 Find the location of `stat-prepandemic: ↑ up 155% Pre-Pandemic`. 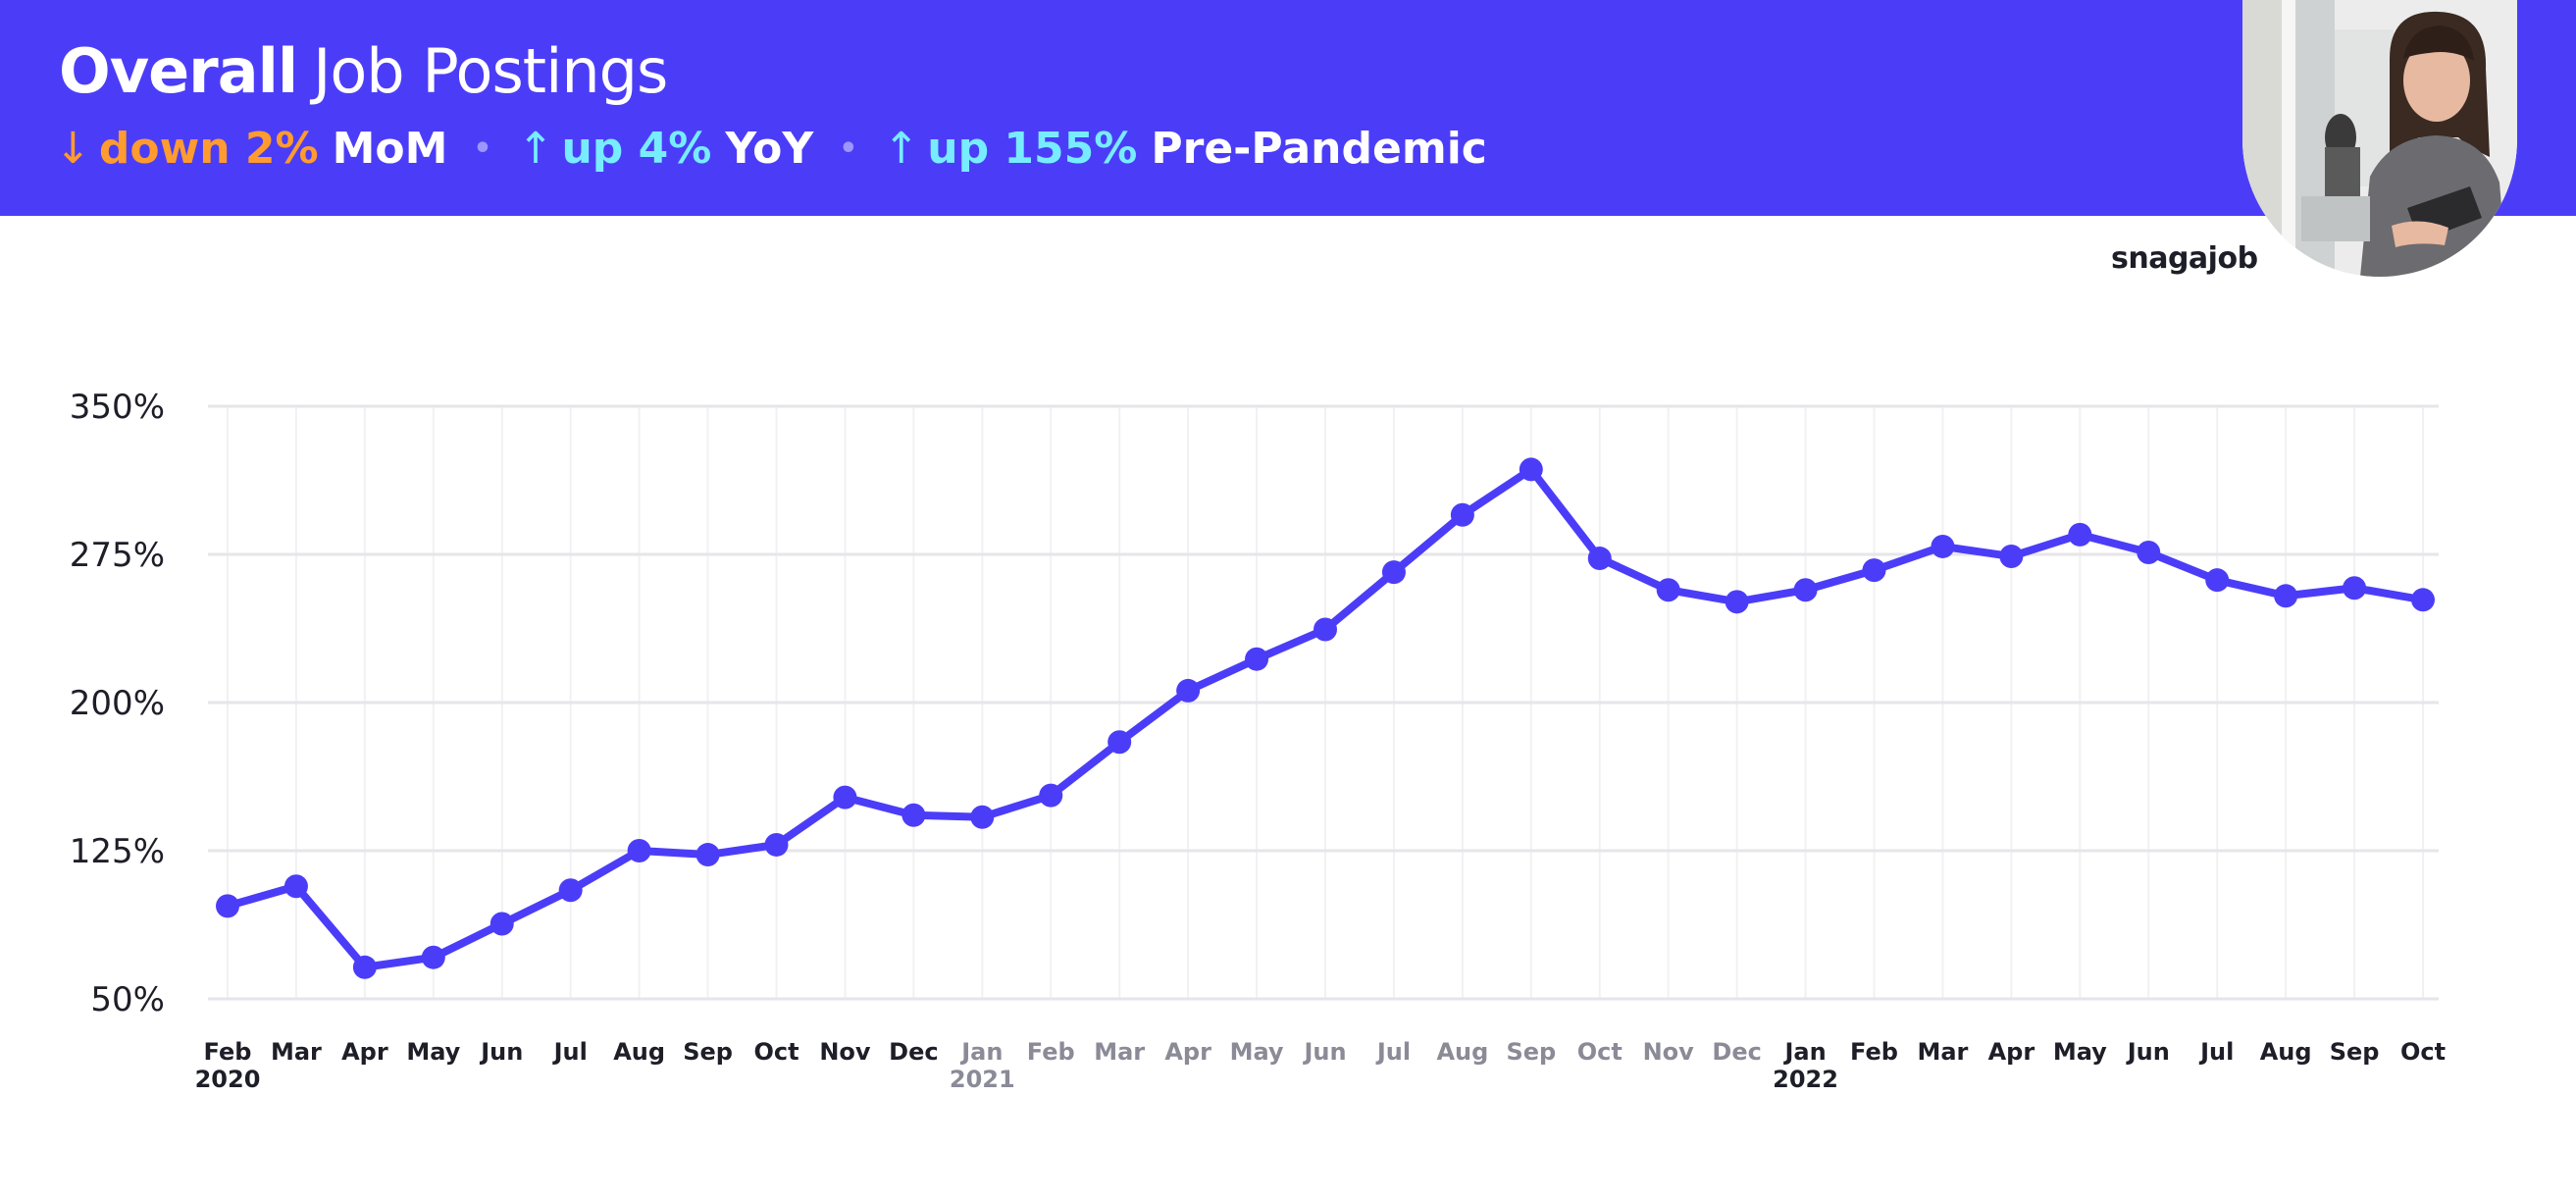

stat-prepandemic: ↑ up 155% Pre-Pandemic is located at coordinates (1184, 149).